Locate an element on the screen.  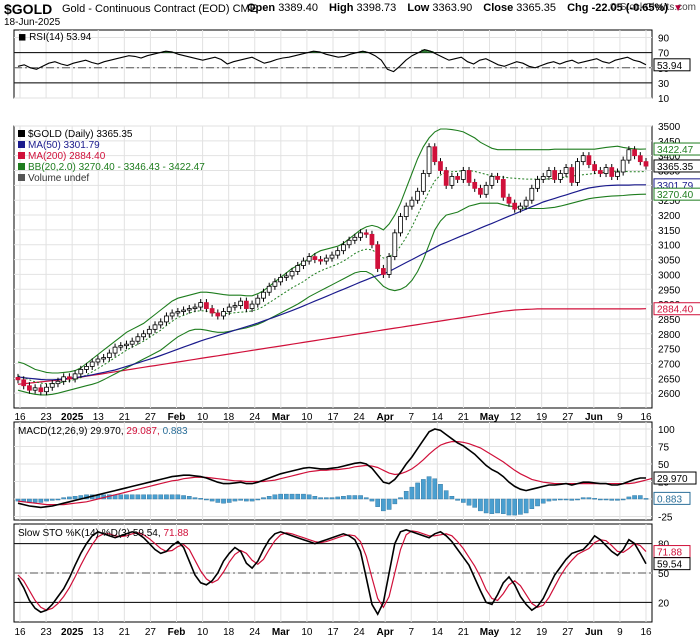
x-tick-label: 27 is located at coordinates (151, 632).